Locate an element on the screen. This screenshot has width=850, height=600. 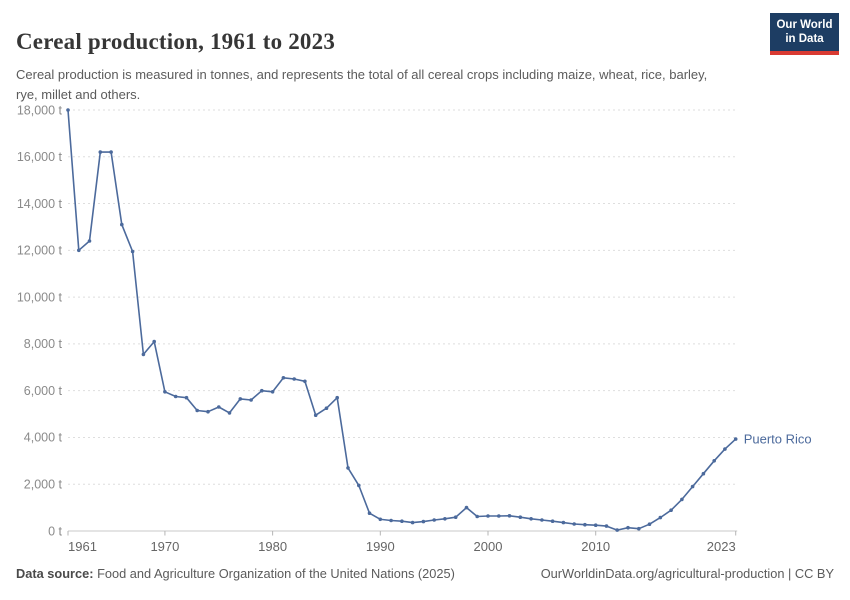
x-axis-tick-label: 2023 is located at coordinates (721, 546).